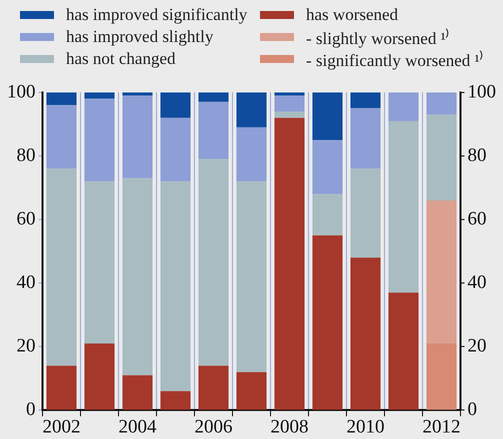  I want to click on y2-tick-label: 100, so click(482, 91).